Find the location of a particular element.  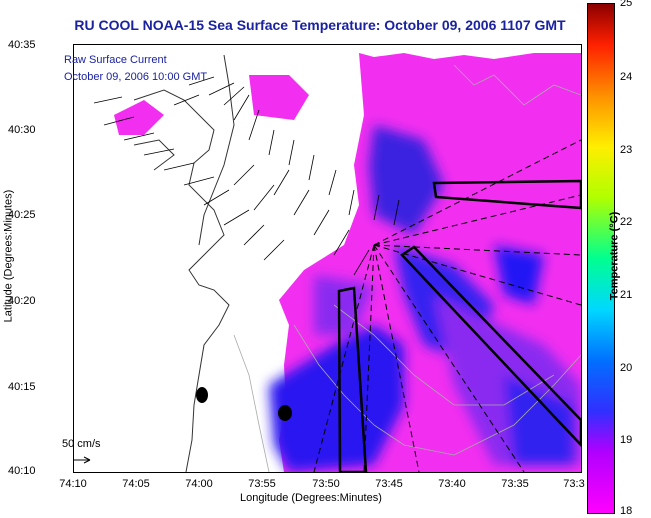

y-tick: 40:35 is located at coordinates (22, 45).